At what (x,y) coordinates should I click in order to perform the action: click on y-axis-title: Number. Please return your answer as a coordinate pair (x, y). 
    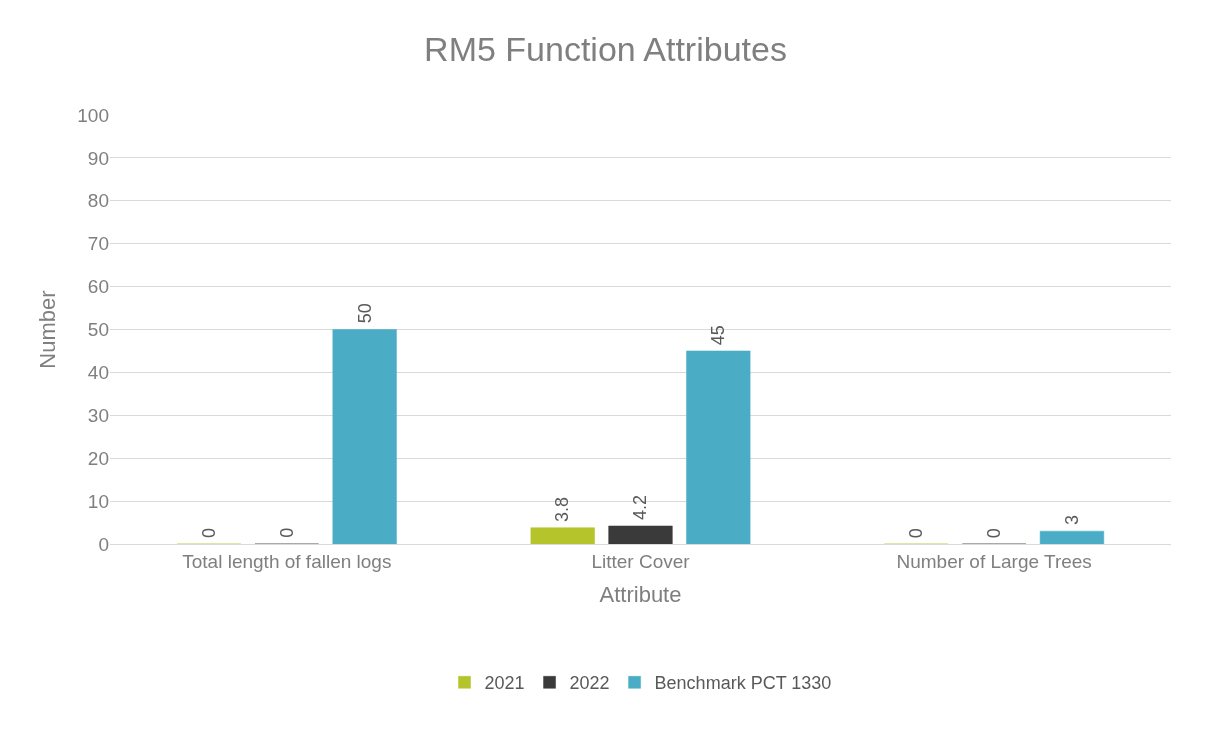
    Looking at the image, I should click on (48, 329).